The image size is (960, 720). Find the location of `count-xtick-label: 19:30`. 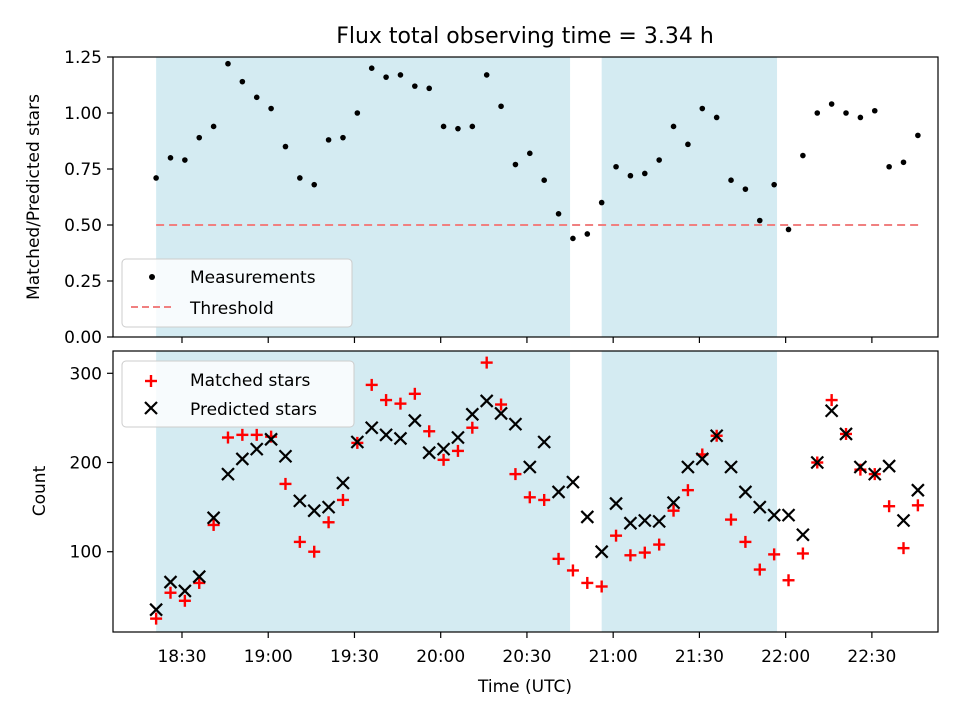

count-xtick-label: 19:30 is located at coordinates (354, 657).